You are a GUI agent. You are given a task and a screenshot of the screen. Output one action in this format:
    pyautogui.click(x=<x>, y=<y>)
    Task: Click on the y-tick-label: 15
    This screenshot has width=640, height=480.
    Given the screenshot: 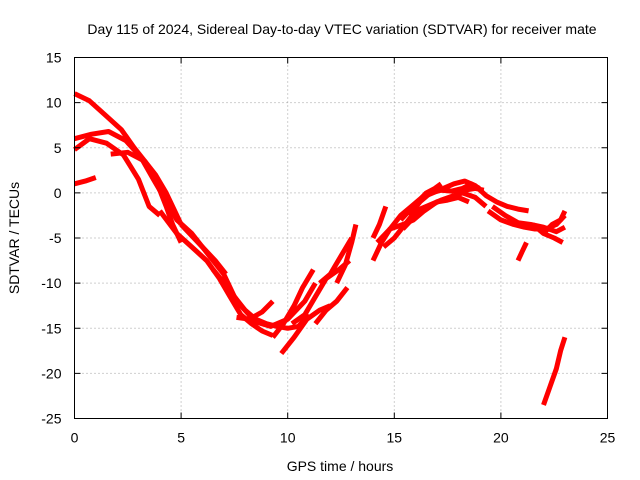 What is the action you would take?
    pyautogui.click(x=54, y=58)
    